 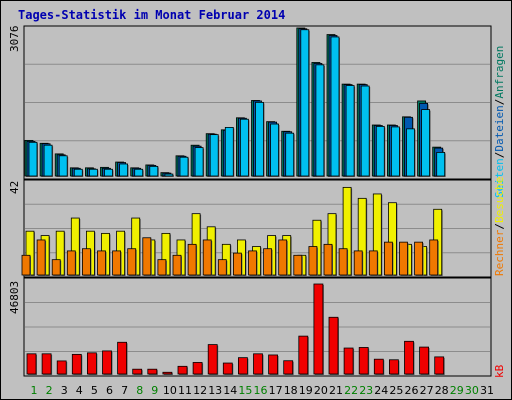 I want to click on legend-dateien: Dateien, so click(x=499, y=128).